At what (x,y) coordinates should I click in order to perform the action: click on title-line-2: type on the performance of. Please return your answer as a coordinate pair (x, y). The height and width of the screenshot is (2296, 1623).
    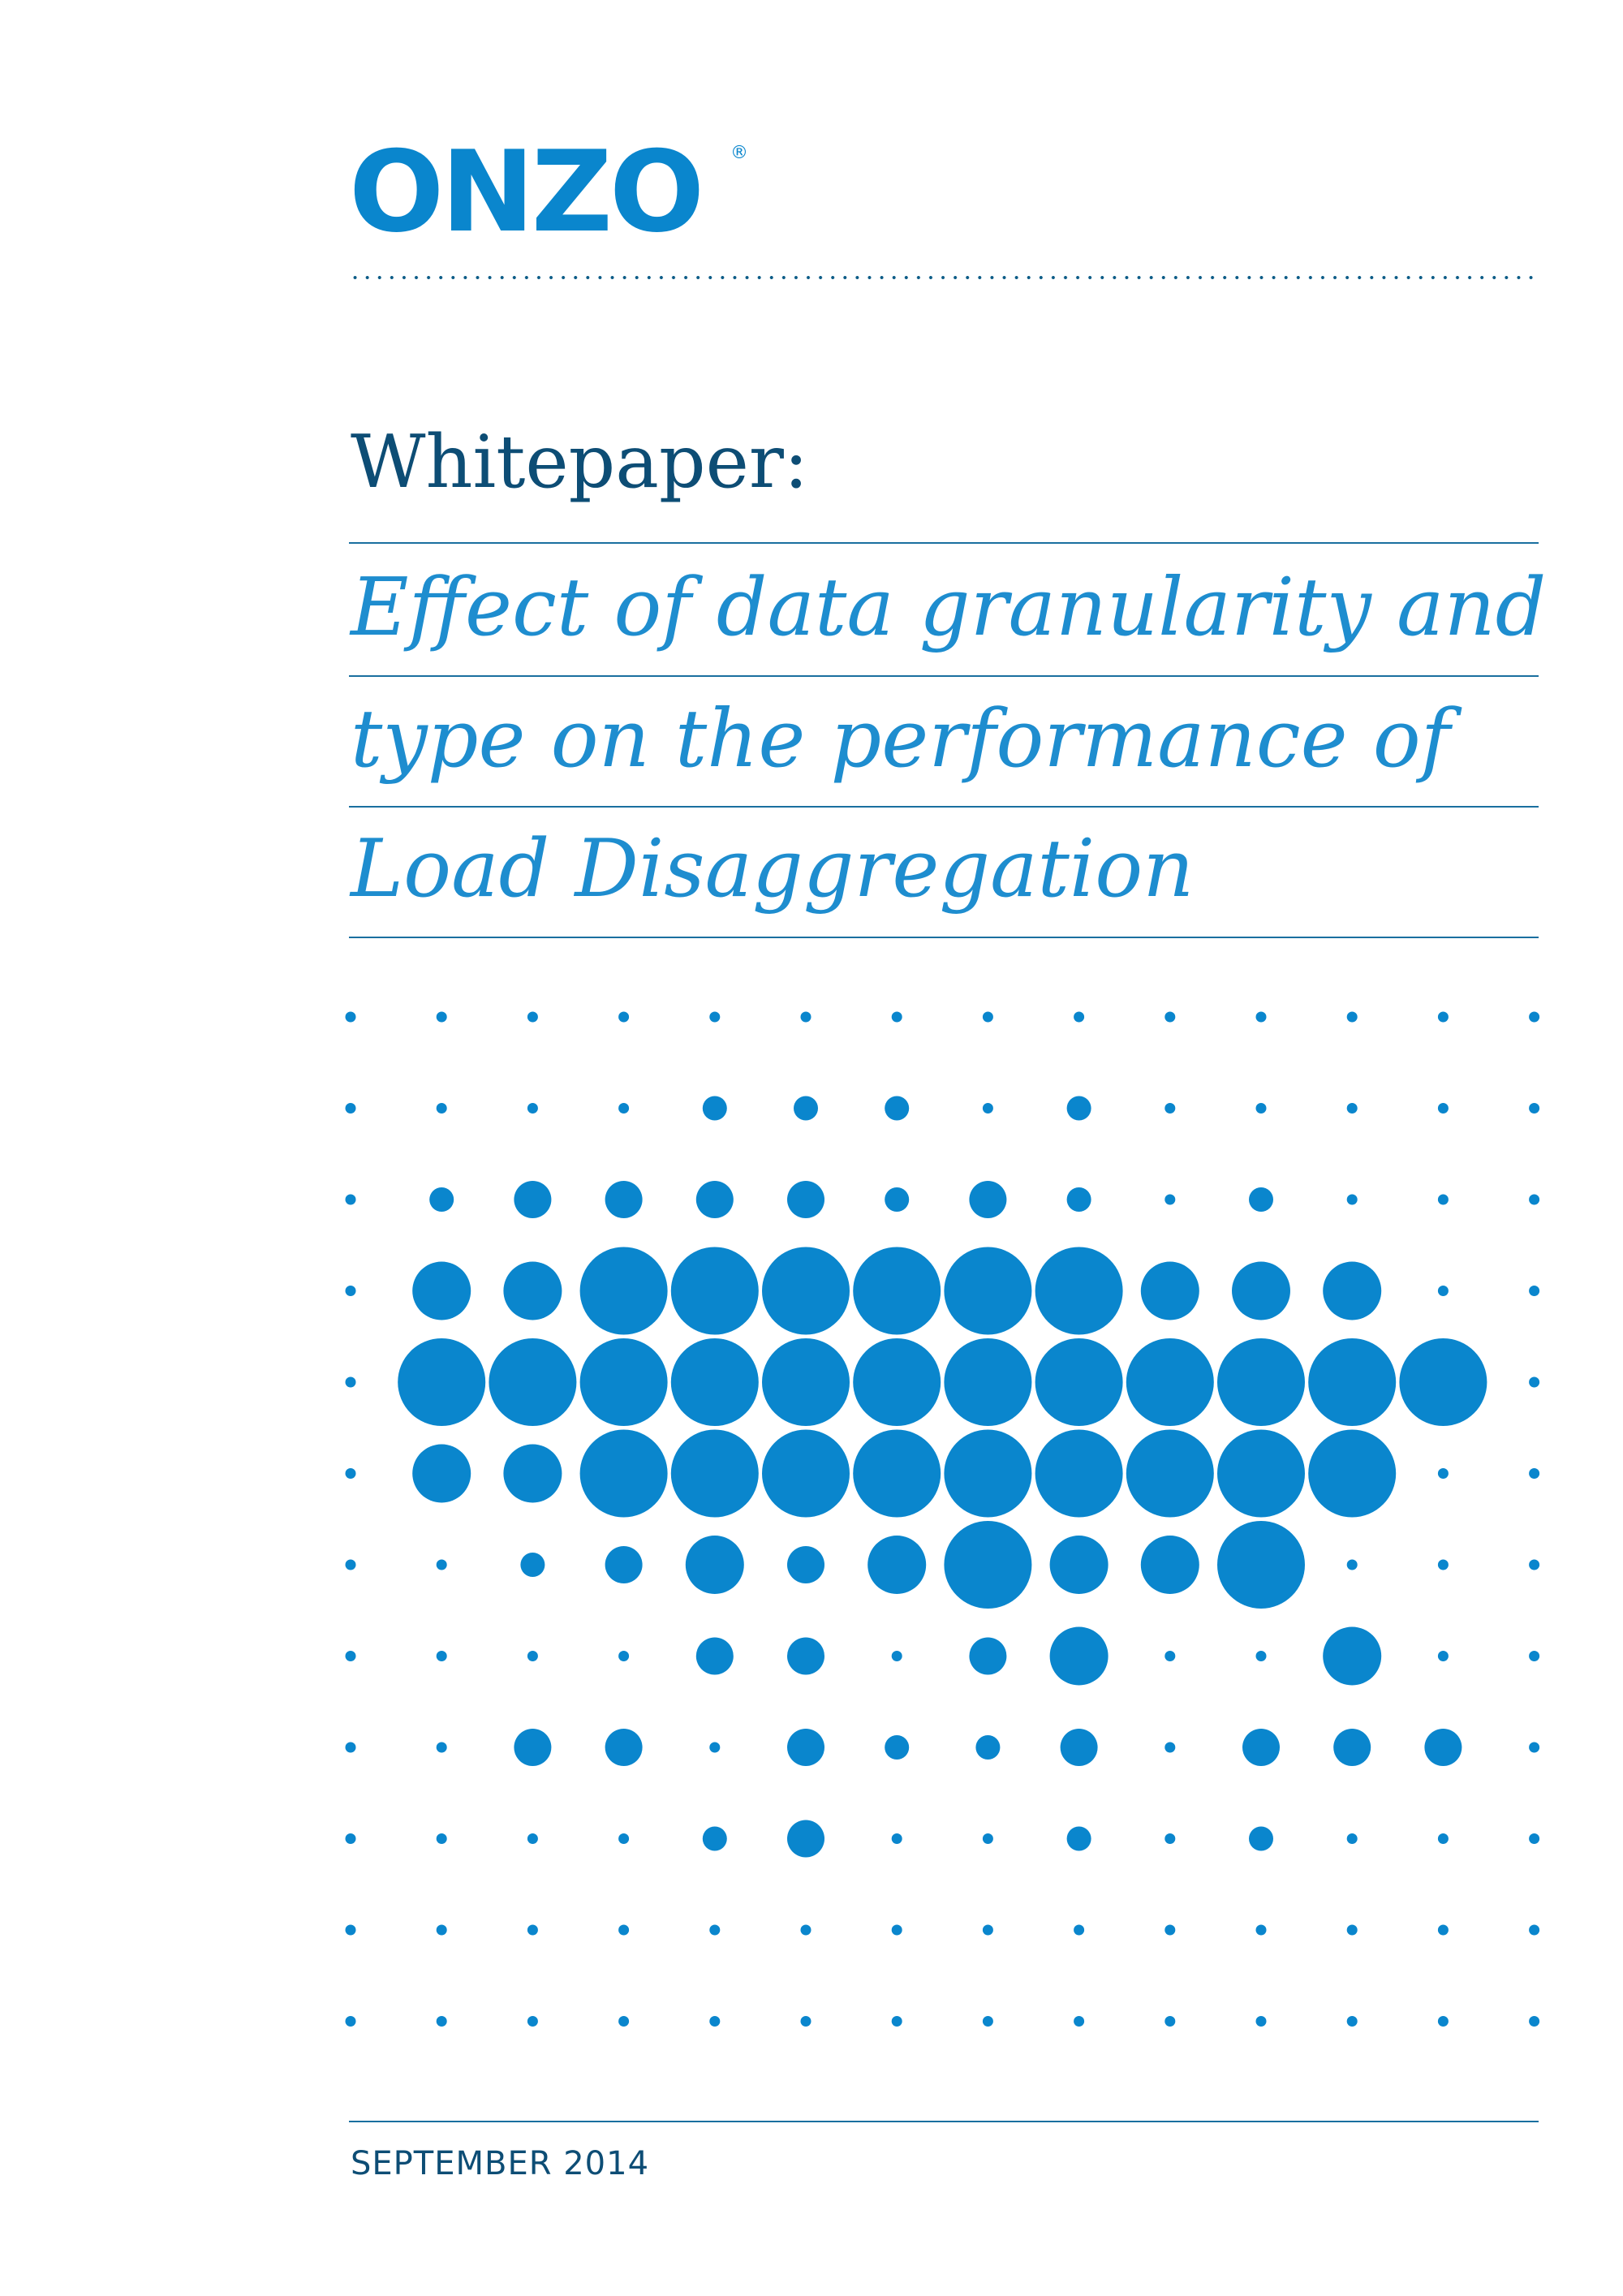
    Looking at the image, I should click on (901, 740).